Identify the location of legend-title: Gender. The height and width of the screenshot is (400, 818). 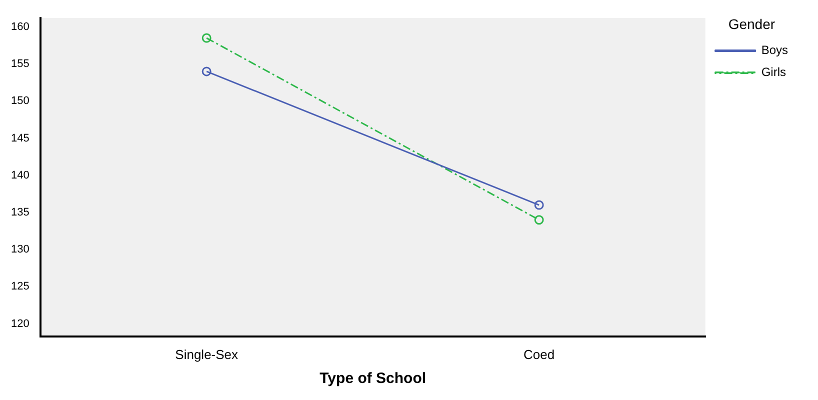
(752, 24).